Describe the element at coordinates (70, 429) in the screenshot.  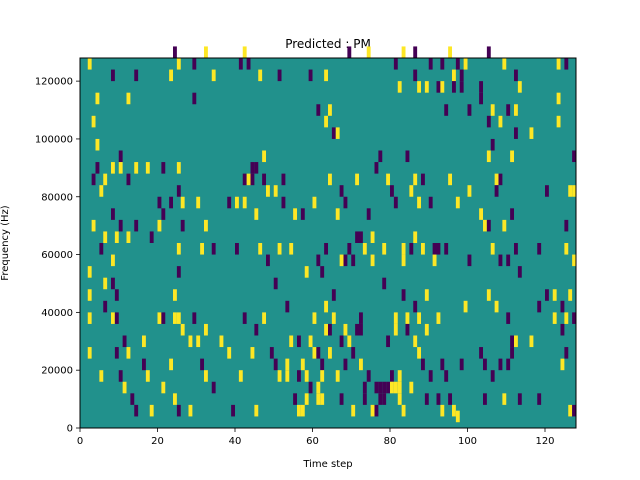
I see `y-tick-label: 0` at that location.